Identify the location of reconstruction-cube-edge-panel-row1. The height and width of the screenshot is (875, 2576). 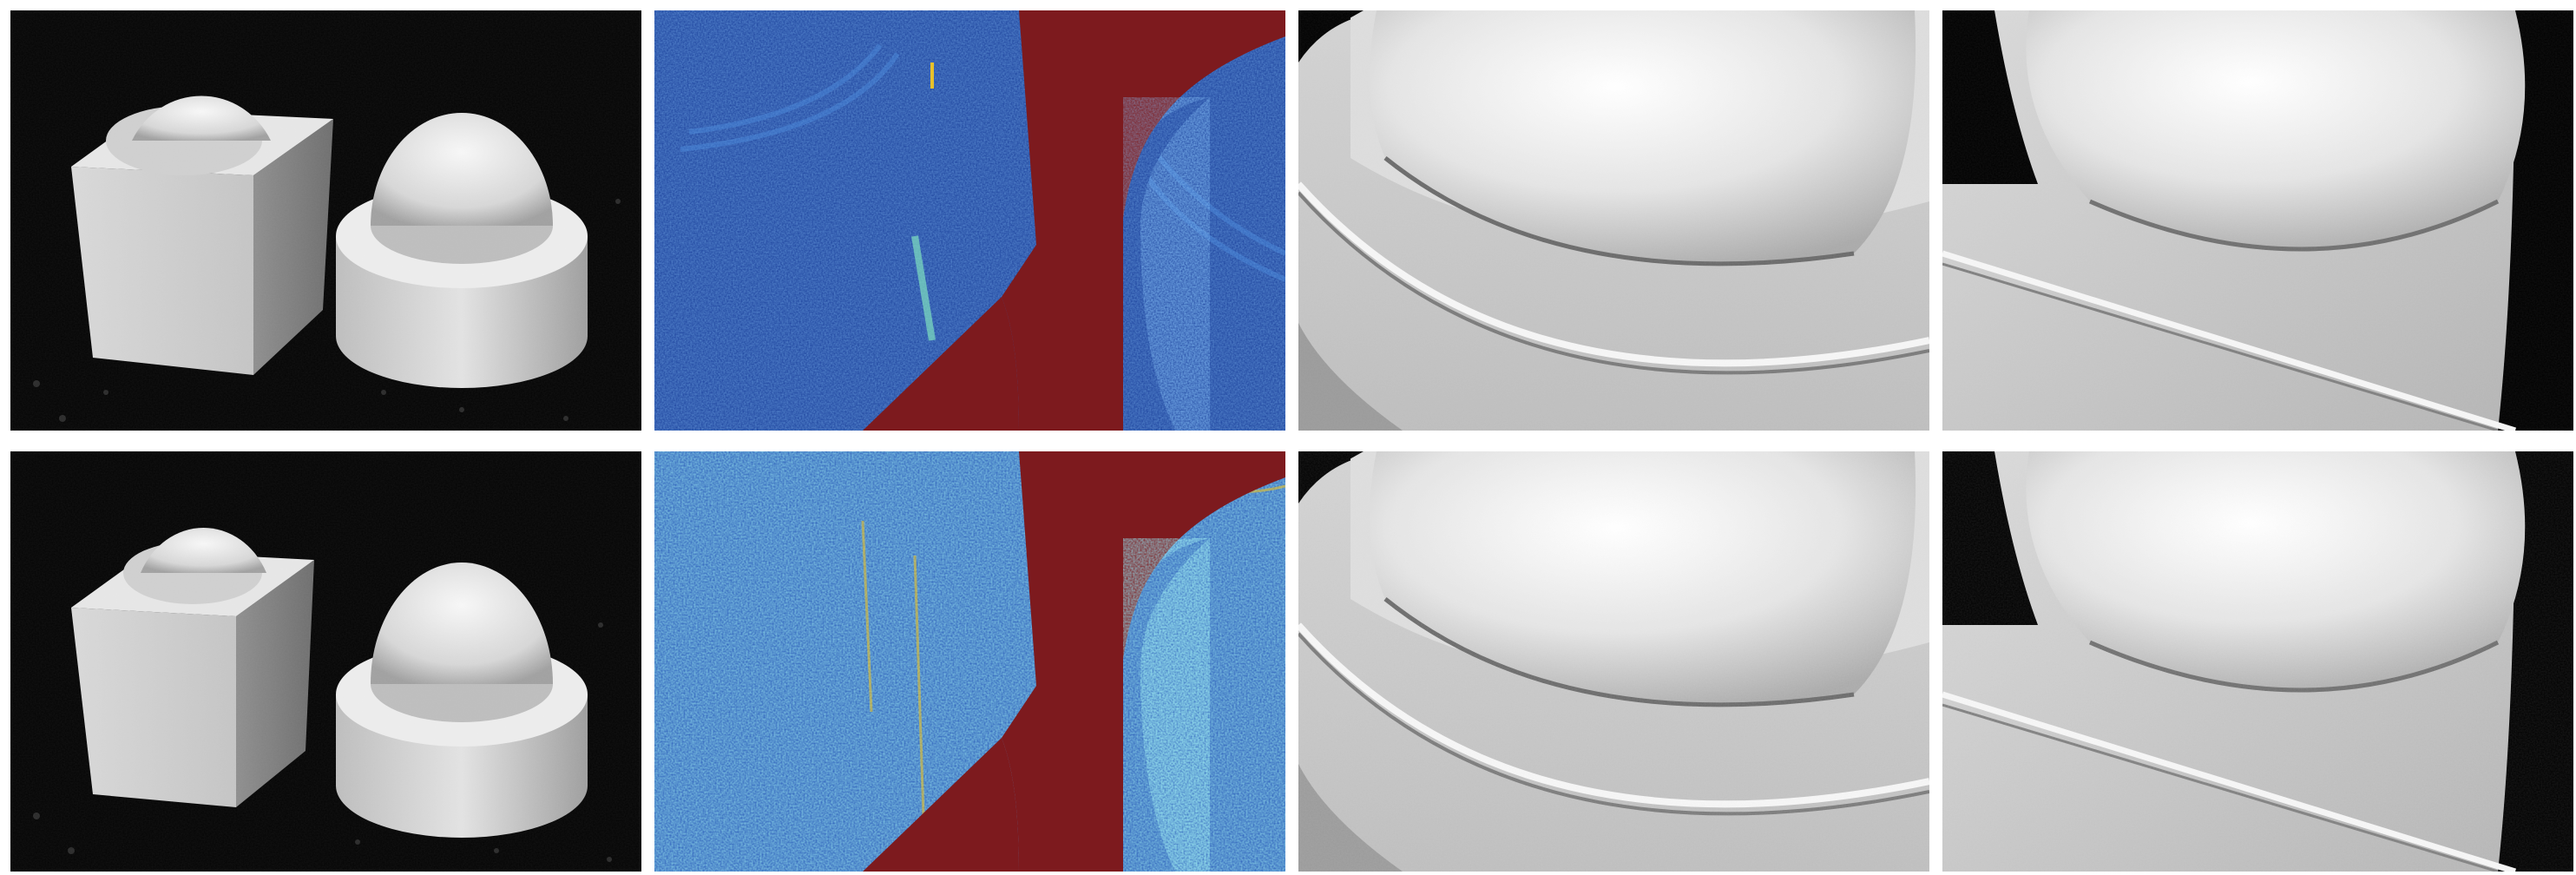
(2257, 220).